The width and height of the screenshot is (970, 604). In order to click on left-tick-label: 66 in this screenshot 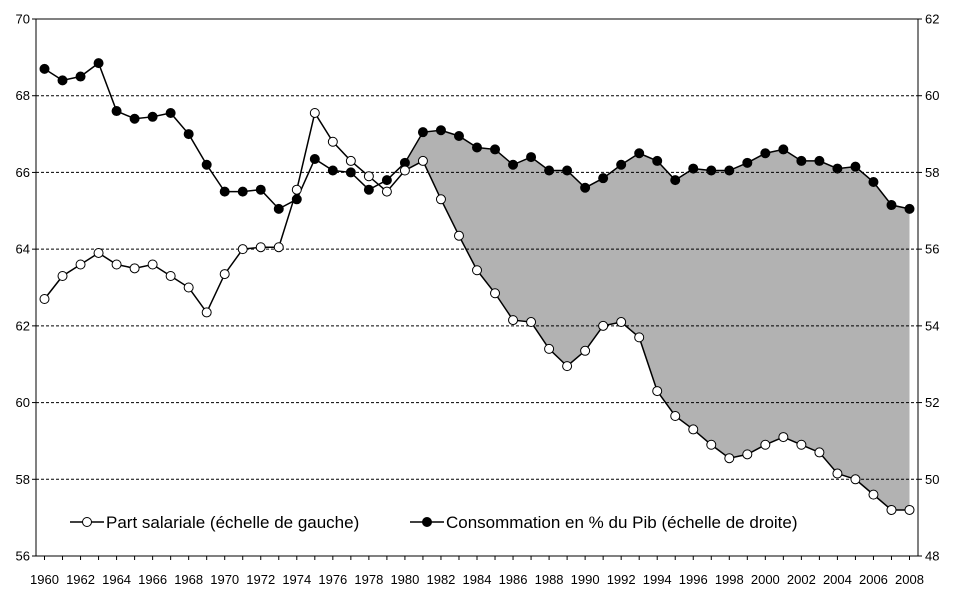, I will do `click(23, 172)`.